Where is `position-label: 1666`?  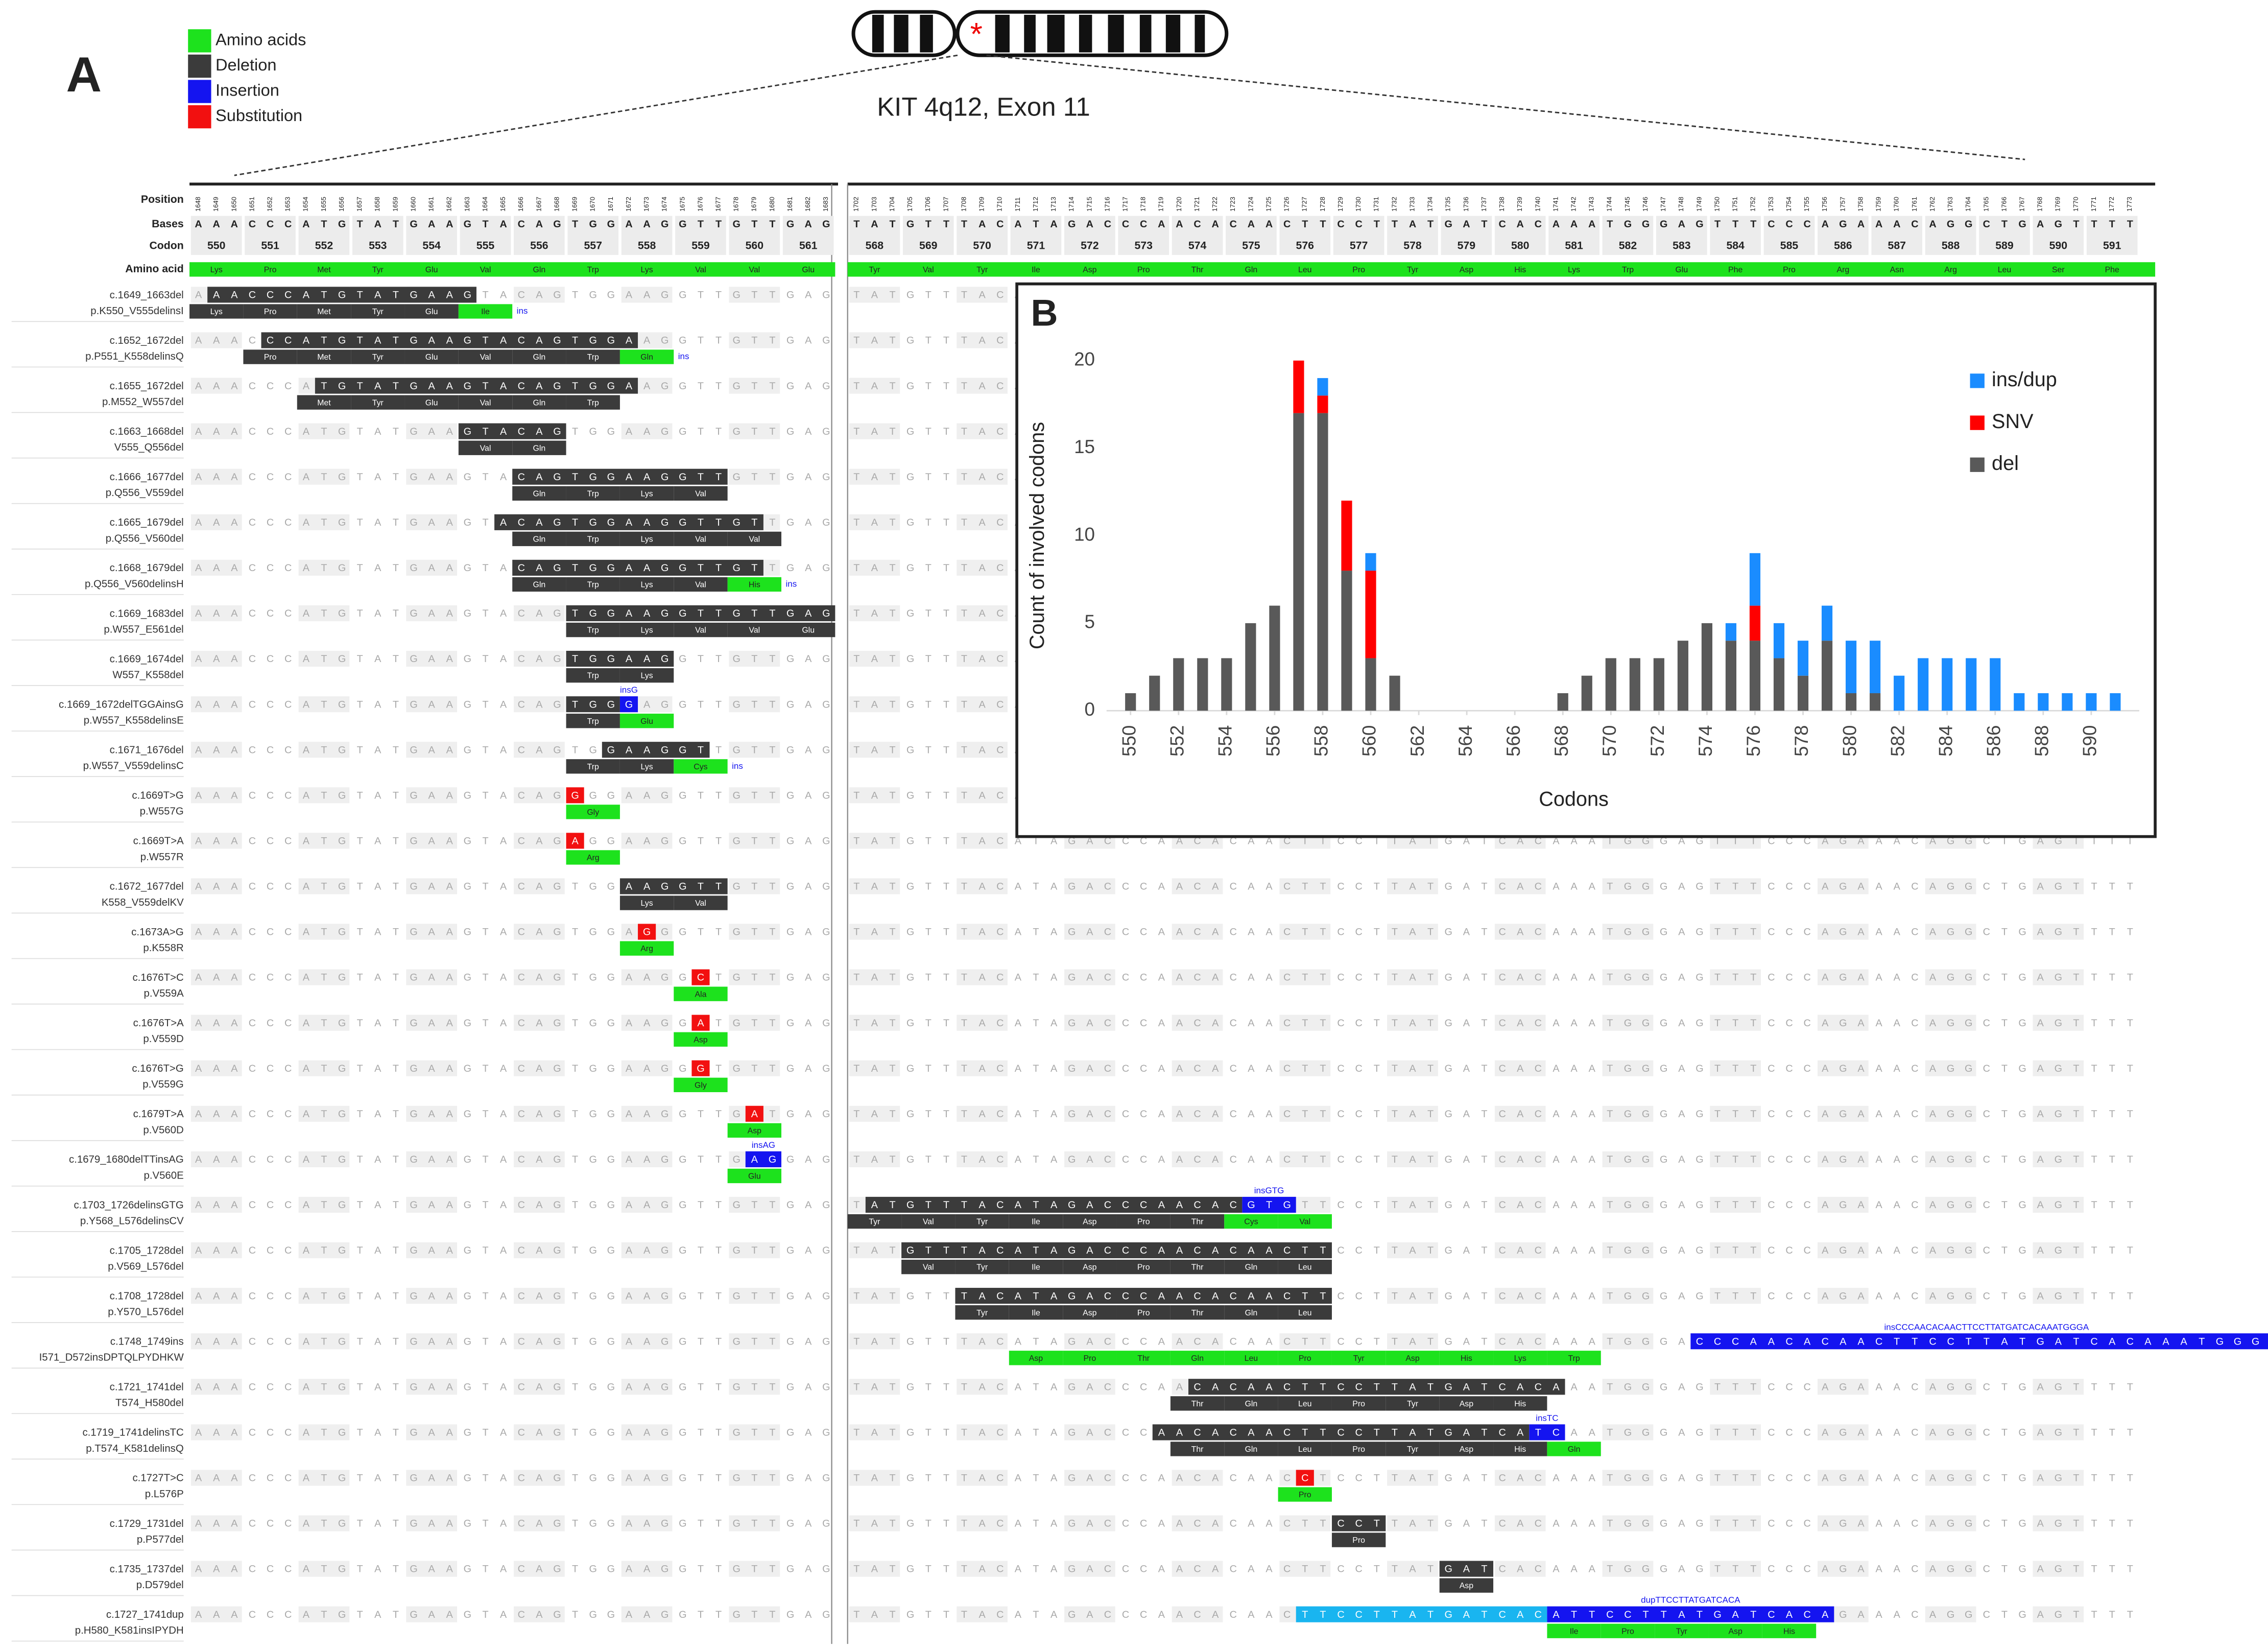 position-label: 1666 is located at coordinates (520, 204).